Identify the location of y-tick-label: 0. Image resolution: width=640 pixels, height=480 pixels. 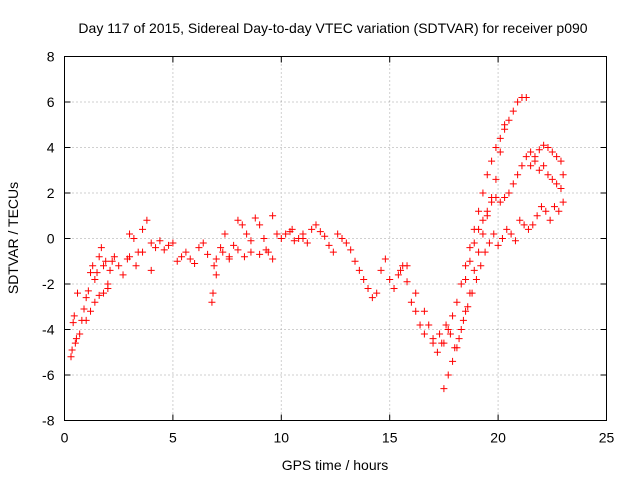
(51, 239).